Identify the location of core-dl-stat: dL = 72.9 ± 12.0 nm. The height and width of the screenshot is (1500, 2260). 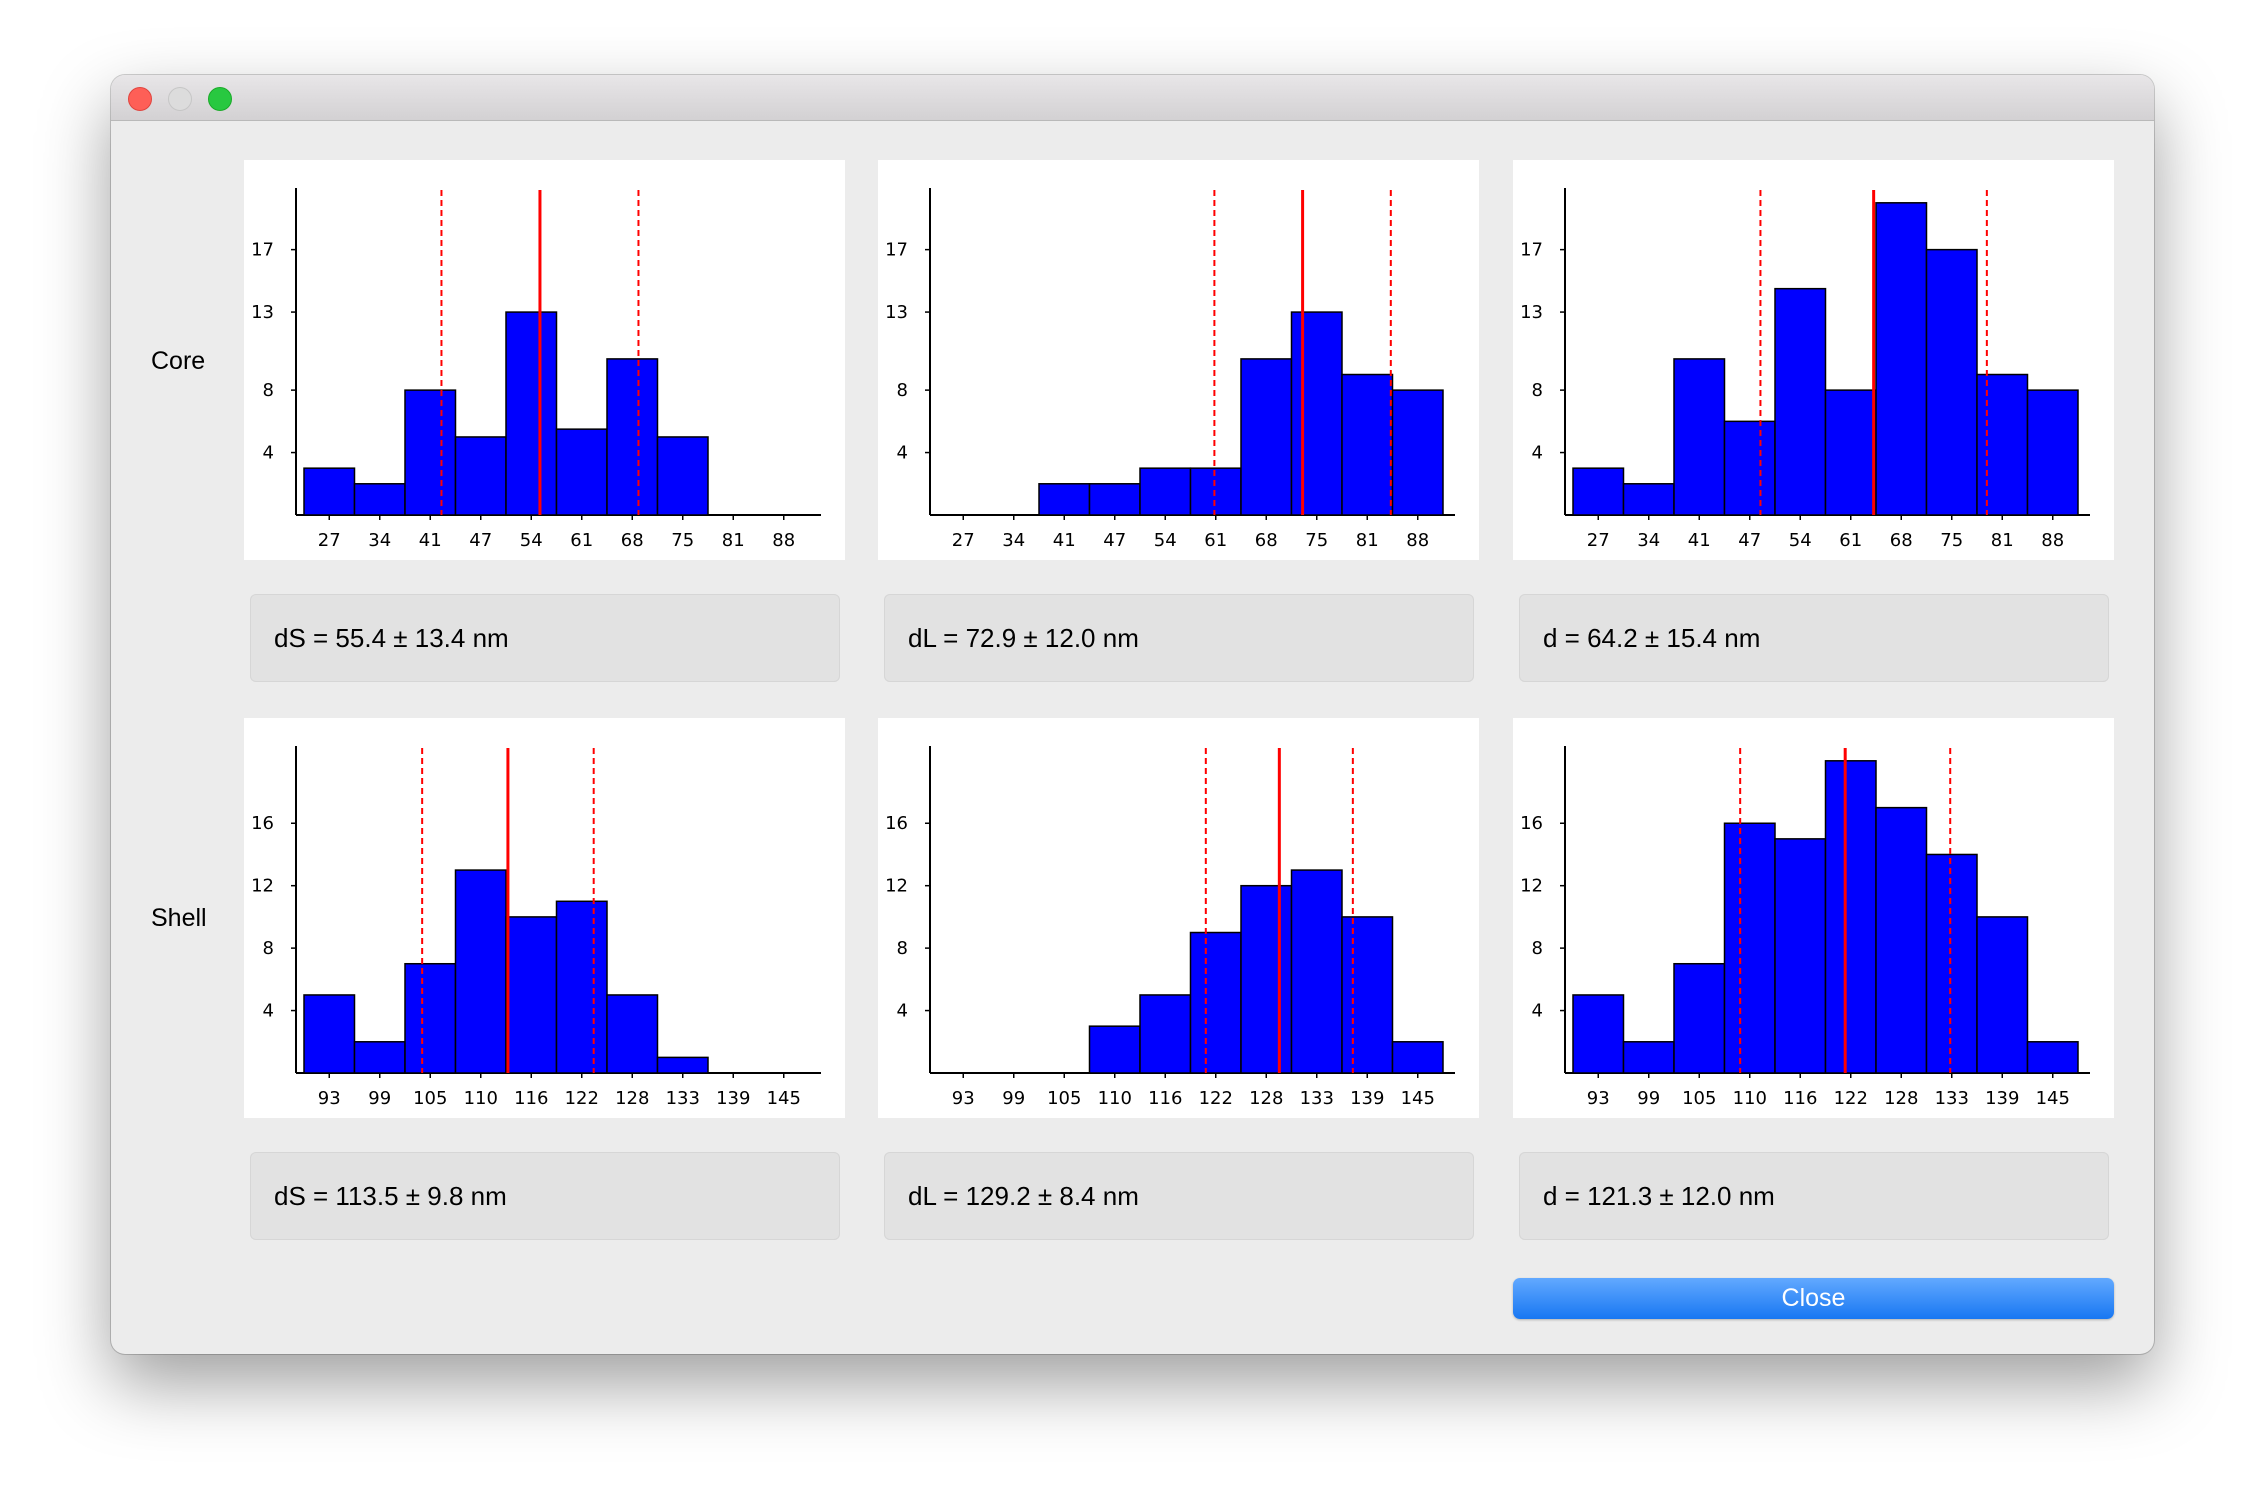
(1179, 638).